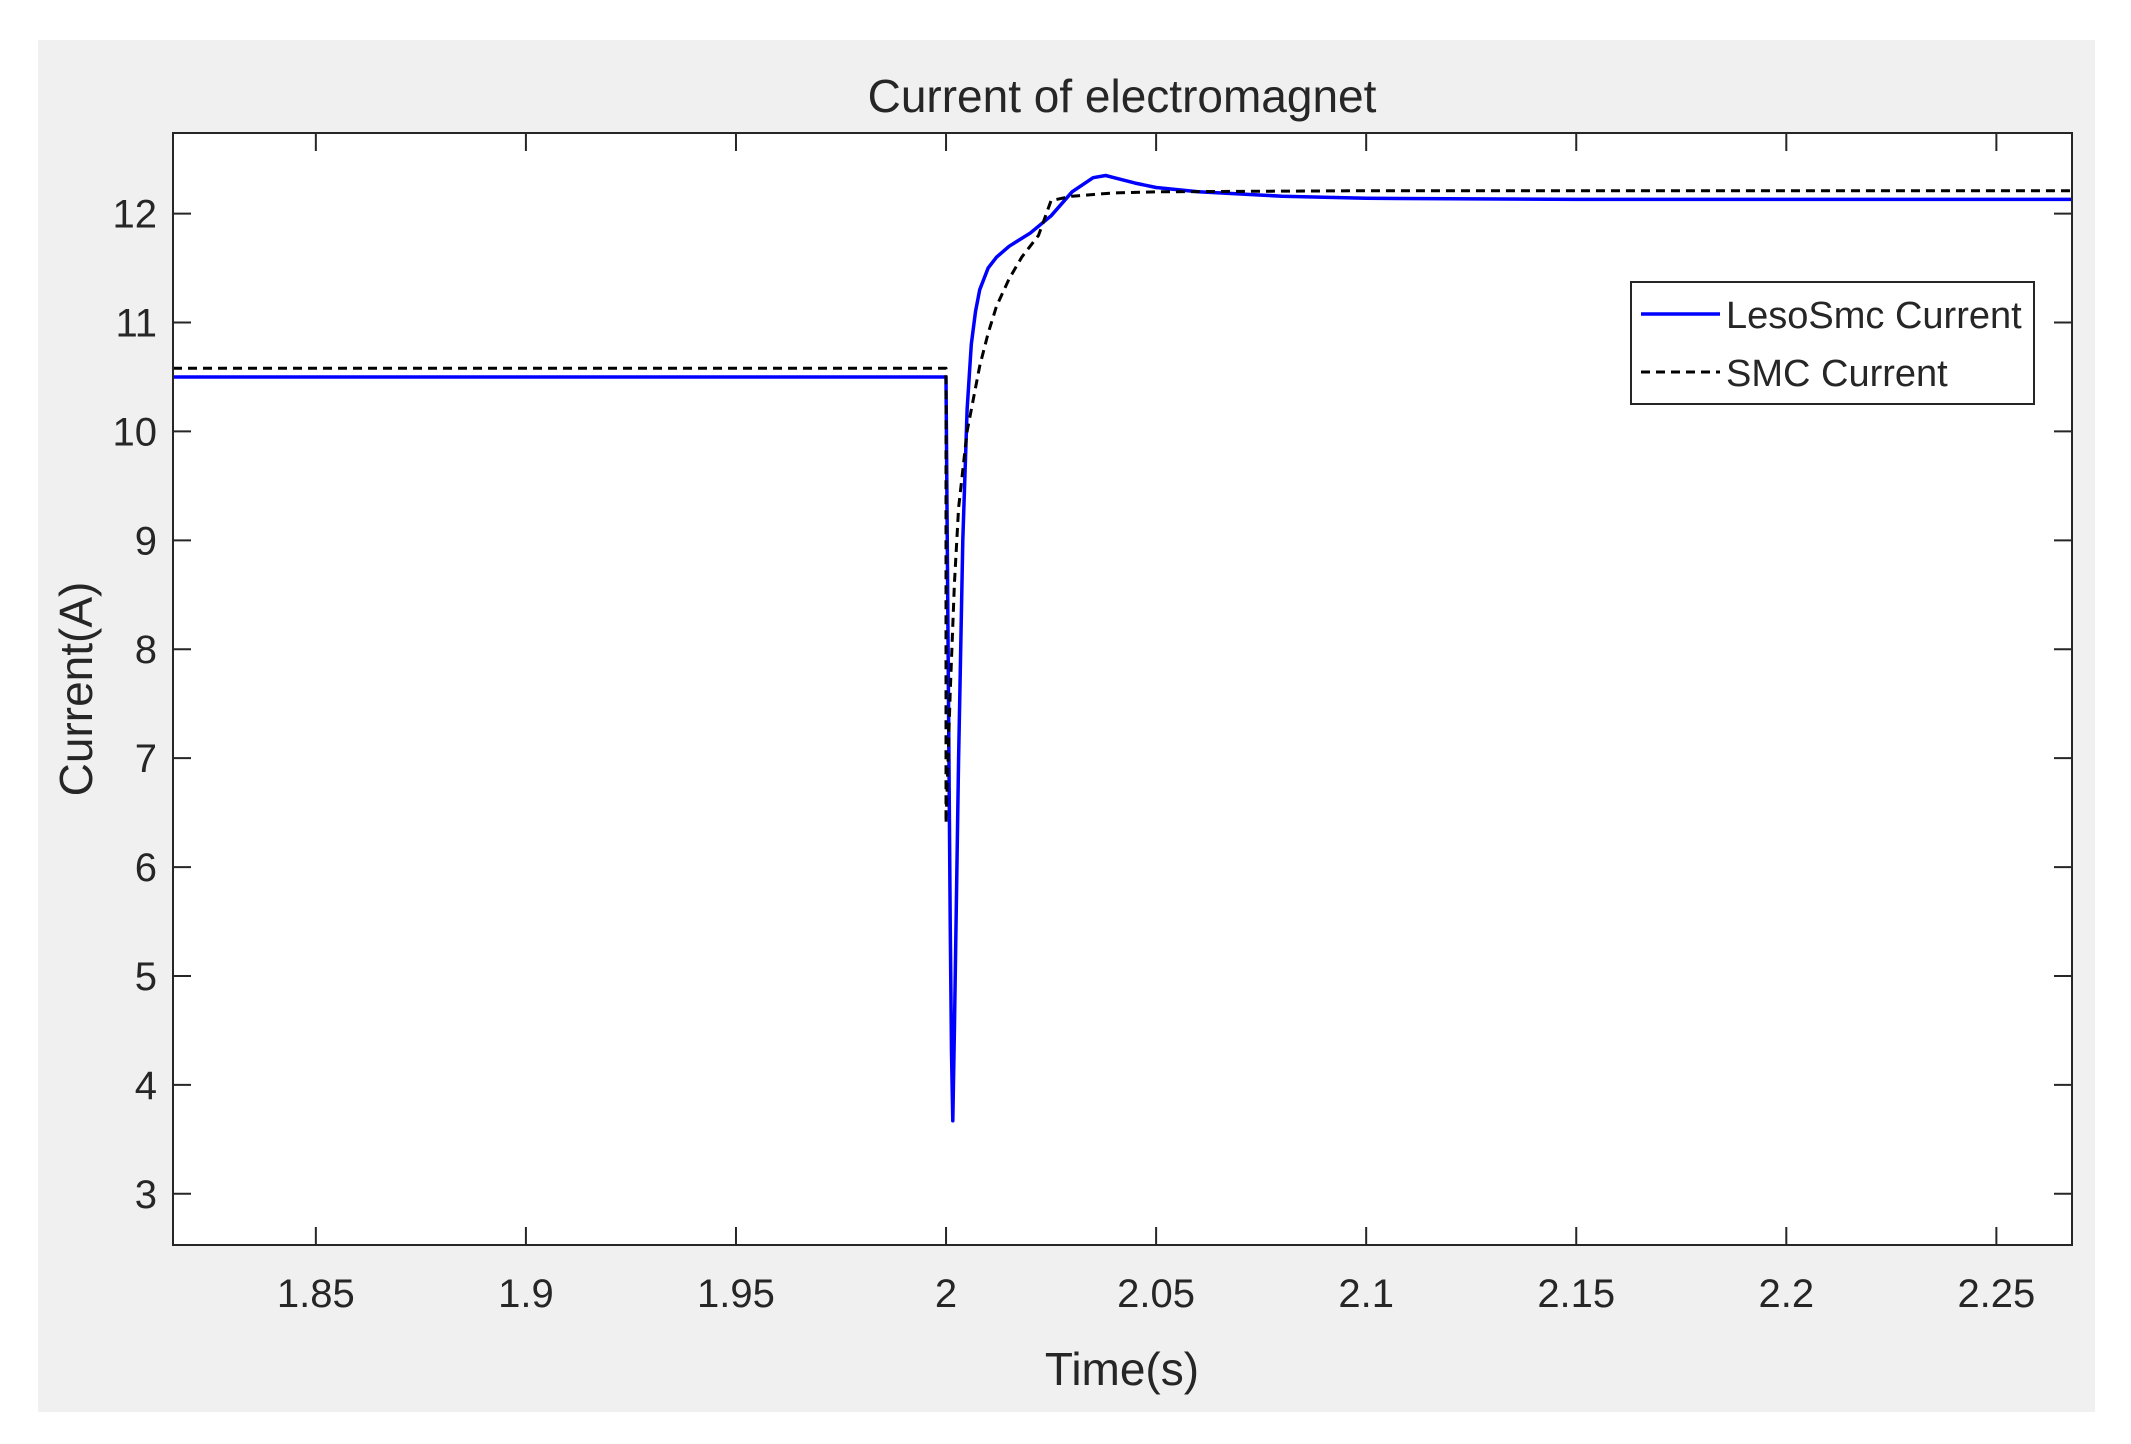 The height and width of the screenshot is (1444, 2131). Describe the element at coordinates (526, 1294) in the screenshot. I see `x-tick-label: 1.9` at that location.